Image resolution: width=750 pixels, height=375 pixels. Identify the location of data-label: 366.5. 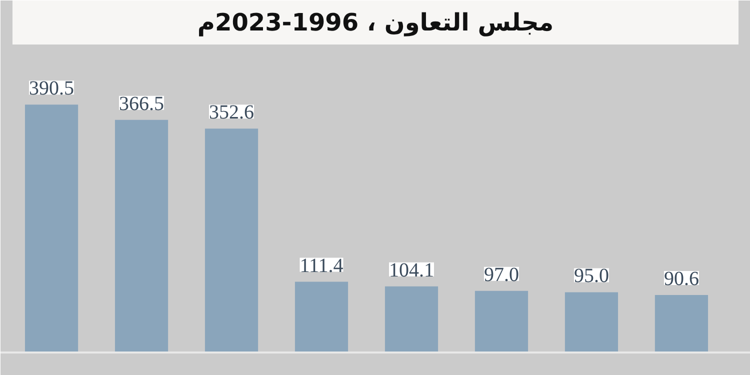
(141, 103).